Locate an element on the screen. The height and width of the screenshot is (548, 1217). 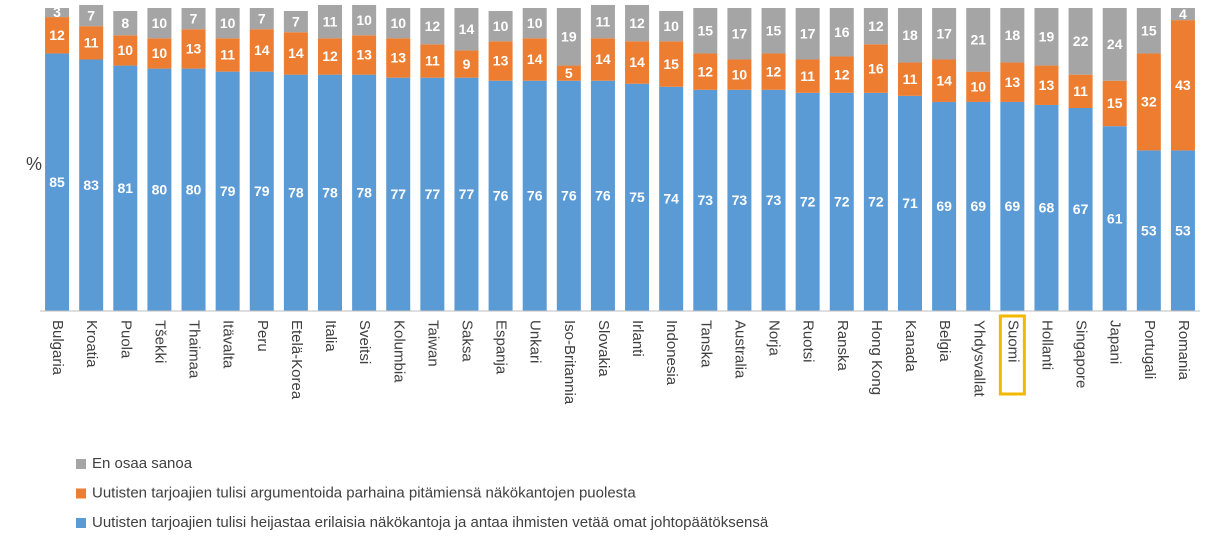
data-label: 19 is located at coordinates (1047, 36).